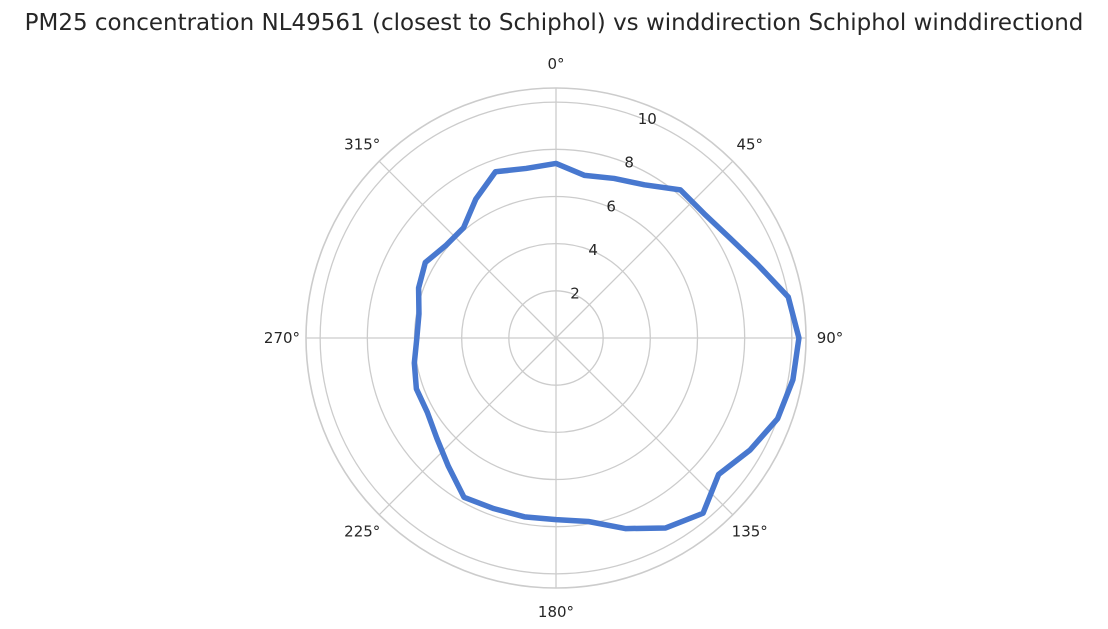 Image resolution: width=1108 pixels, height=629 pixels. What do you see at coordinates (282, 338) in the screenshot?
I see `theta-tick-label: 270°` at bounding box center [282, 338].